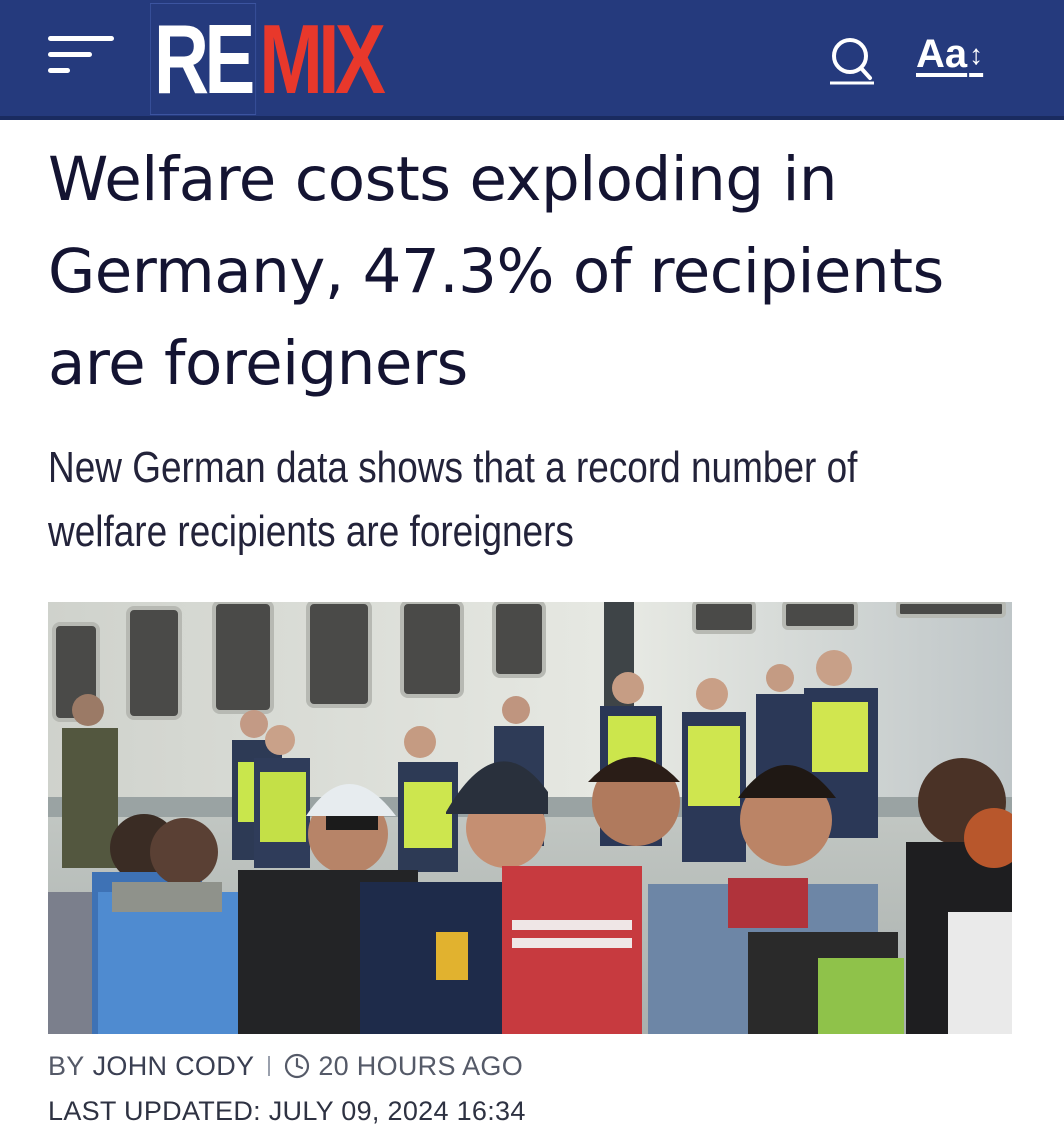 The height and width of the screenshot is (1138, 1064). What do you see at coordinates (287, 1111) in the screenshot?
I see `last-updated: LAST UPDATED: JULY 09, 2024 16:34` at bounding box center [287, 1111].